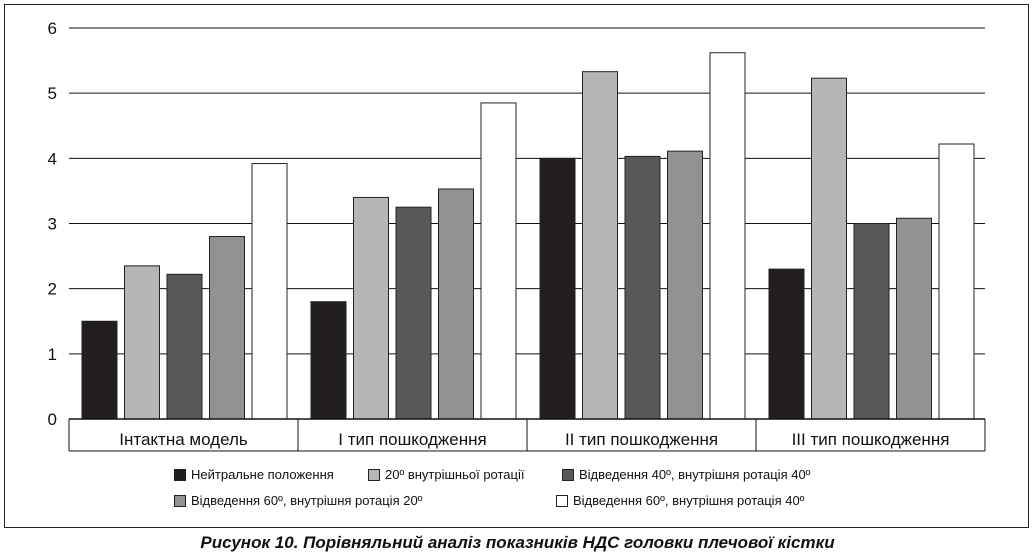 The height and width of the screenshot is (557, 1035). I want to click on legend-item-abduction-60-rotation-20: Відведення 60º, внутрішня ротація 20º, so click(298, 500).